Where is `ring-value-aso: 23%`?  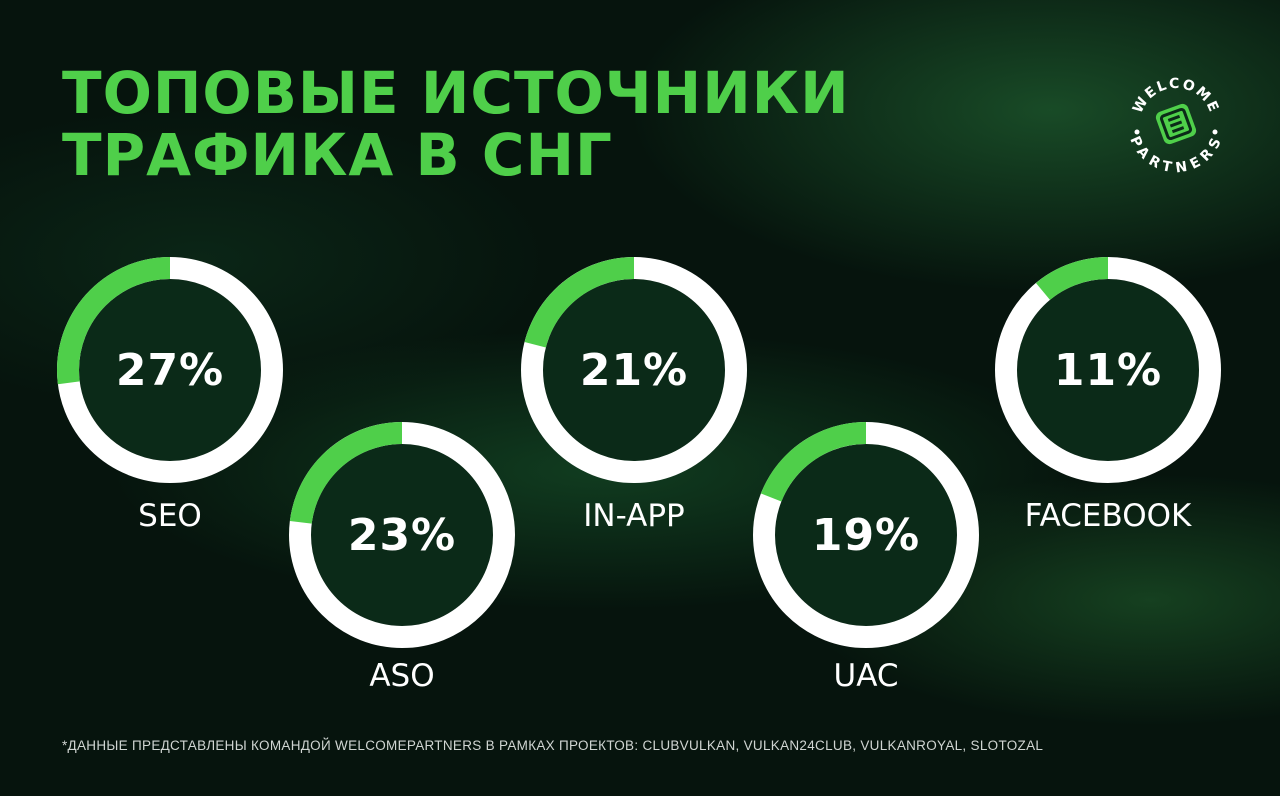 ring-value-aso: 23% is located at coordinates (402, 535).